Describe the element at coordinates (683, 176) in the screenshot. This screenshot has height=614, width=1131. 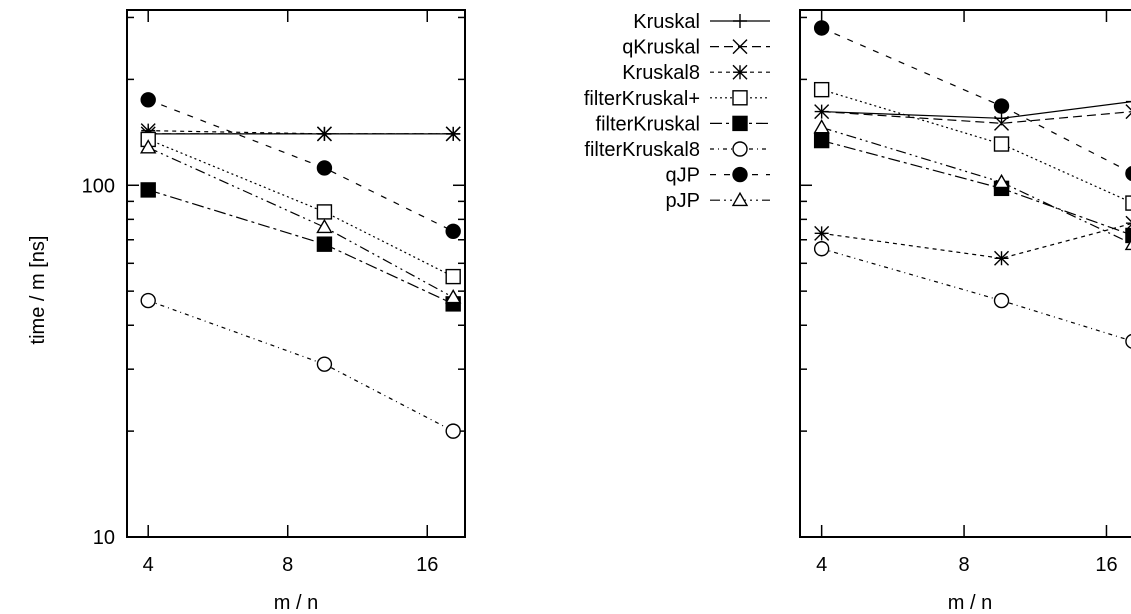
I see `legend-label: qJP` at that location.